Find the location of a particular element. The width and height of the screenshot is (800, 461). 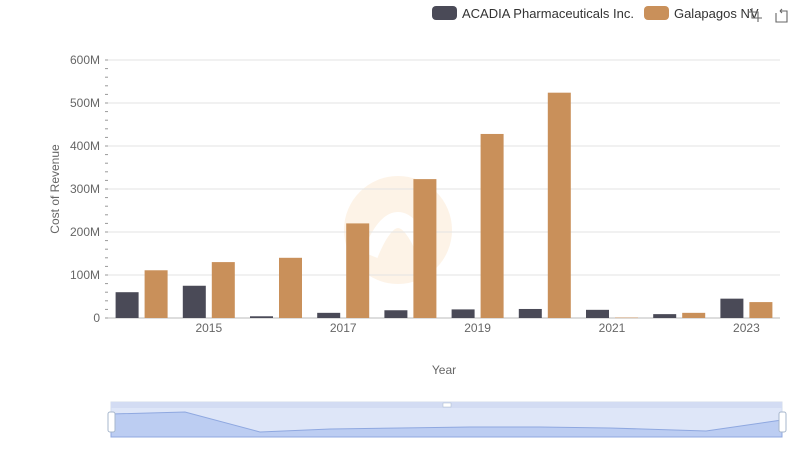

y-axis: 0 100M 200M 300M 400M 500M 600M is located at coordinates (89, 189).